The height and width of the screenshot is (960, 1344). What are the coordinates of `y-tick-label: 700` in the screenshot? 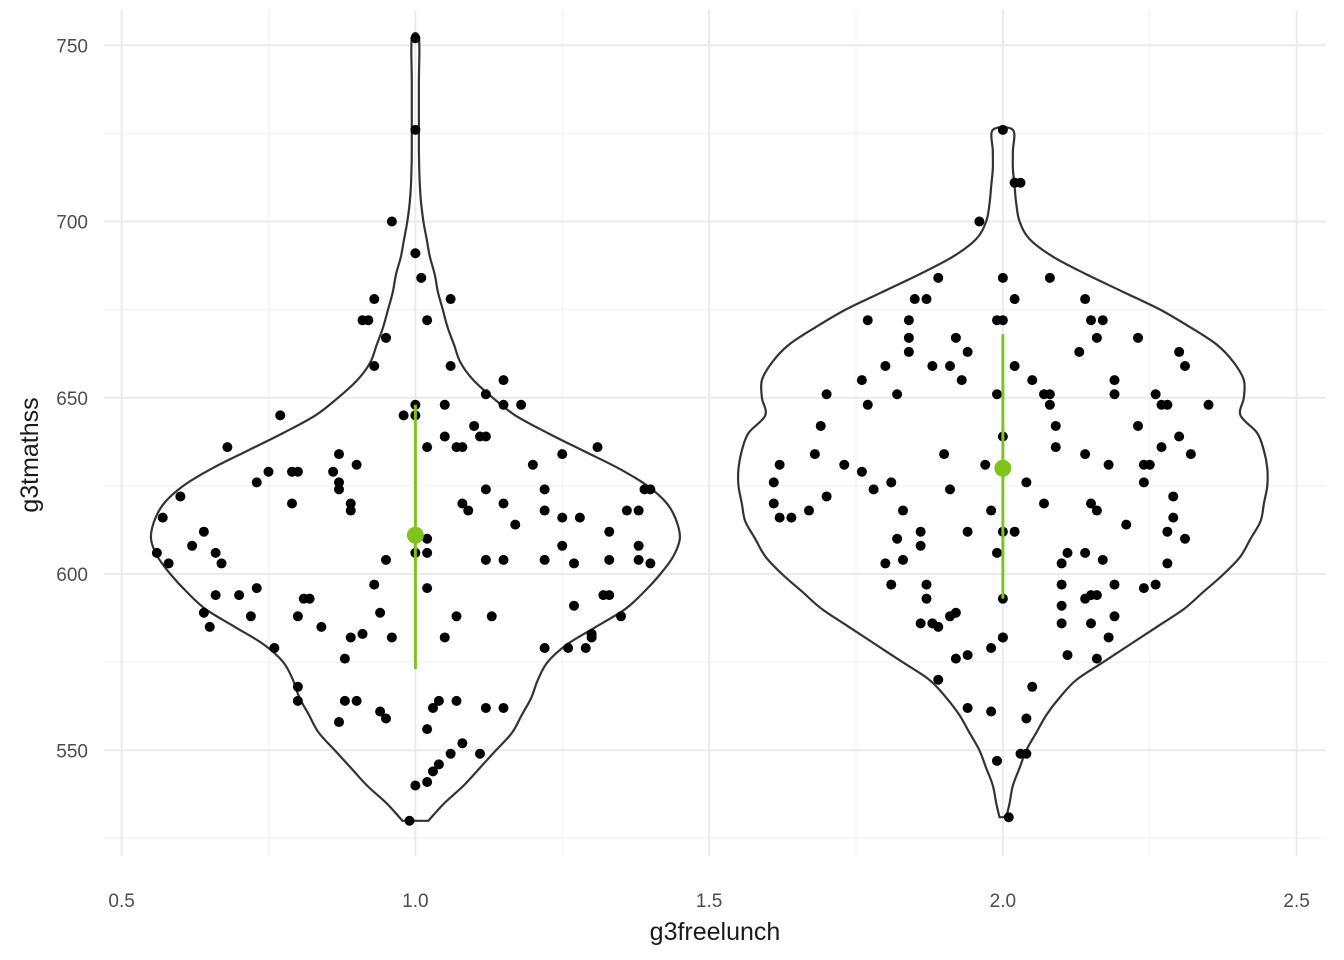 It's located at (72, 223).